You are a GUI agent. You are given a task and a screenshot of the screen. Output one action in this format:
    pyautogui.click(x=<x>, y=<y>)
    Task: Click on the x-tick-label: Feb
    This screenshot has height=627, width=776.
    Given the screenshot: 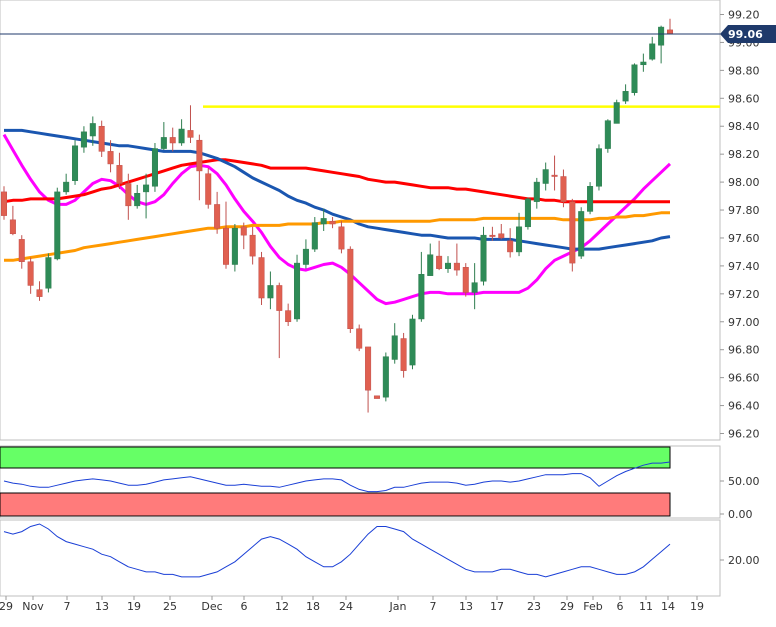 What is the action you would take?
    pyautogui.click(x=592, y=606)
    